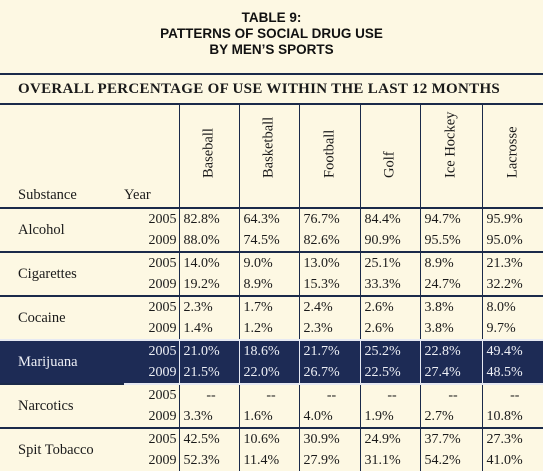 This screenshot has width=543, height=471. I want to click on substance-label: Spit Tobacco, so click(62, 449).